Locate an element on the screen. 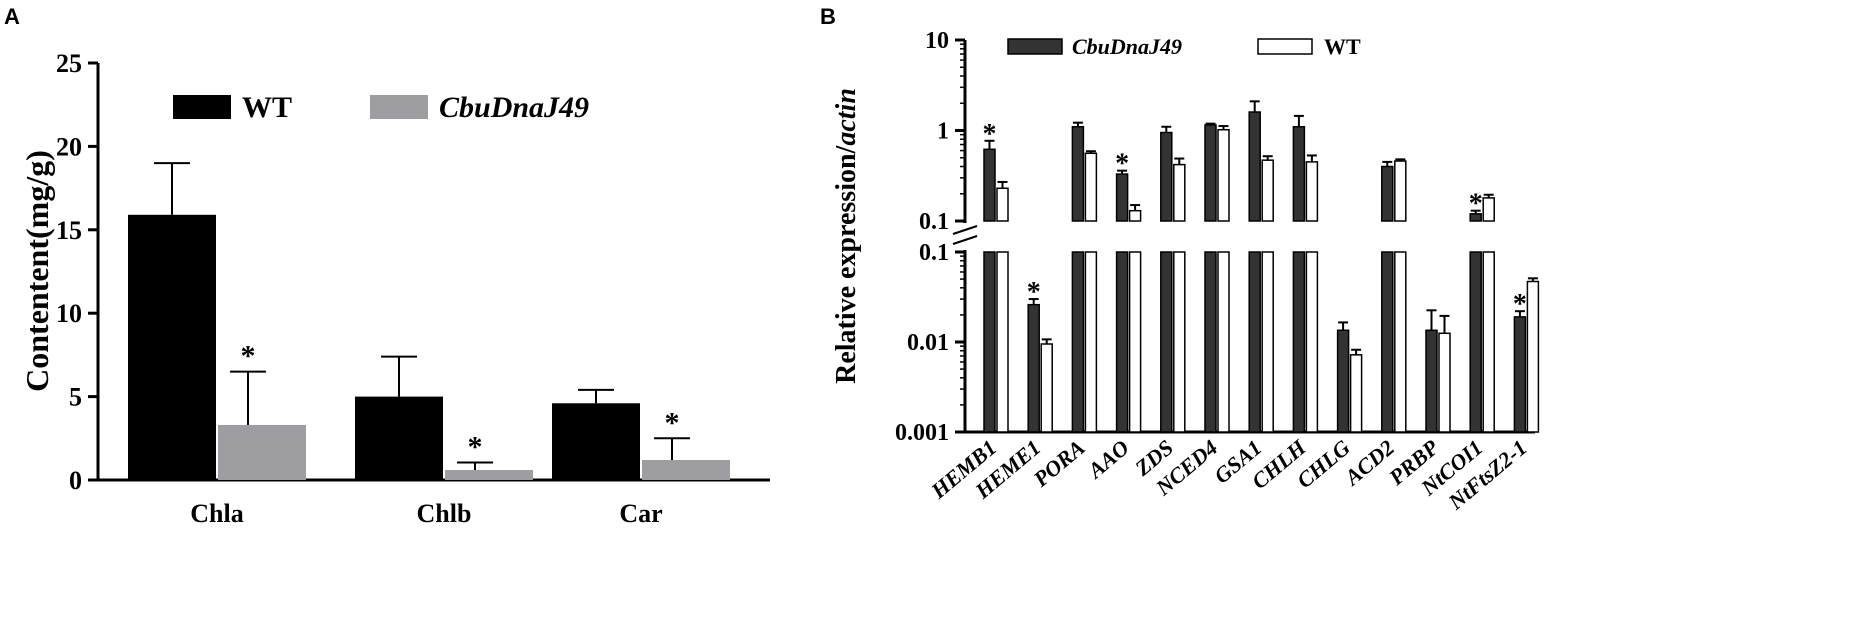 This screenshot has width=1856, height=635. a-sig-1-1: * is located at coordinates (475, 446).